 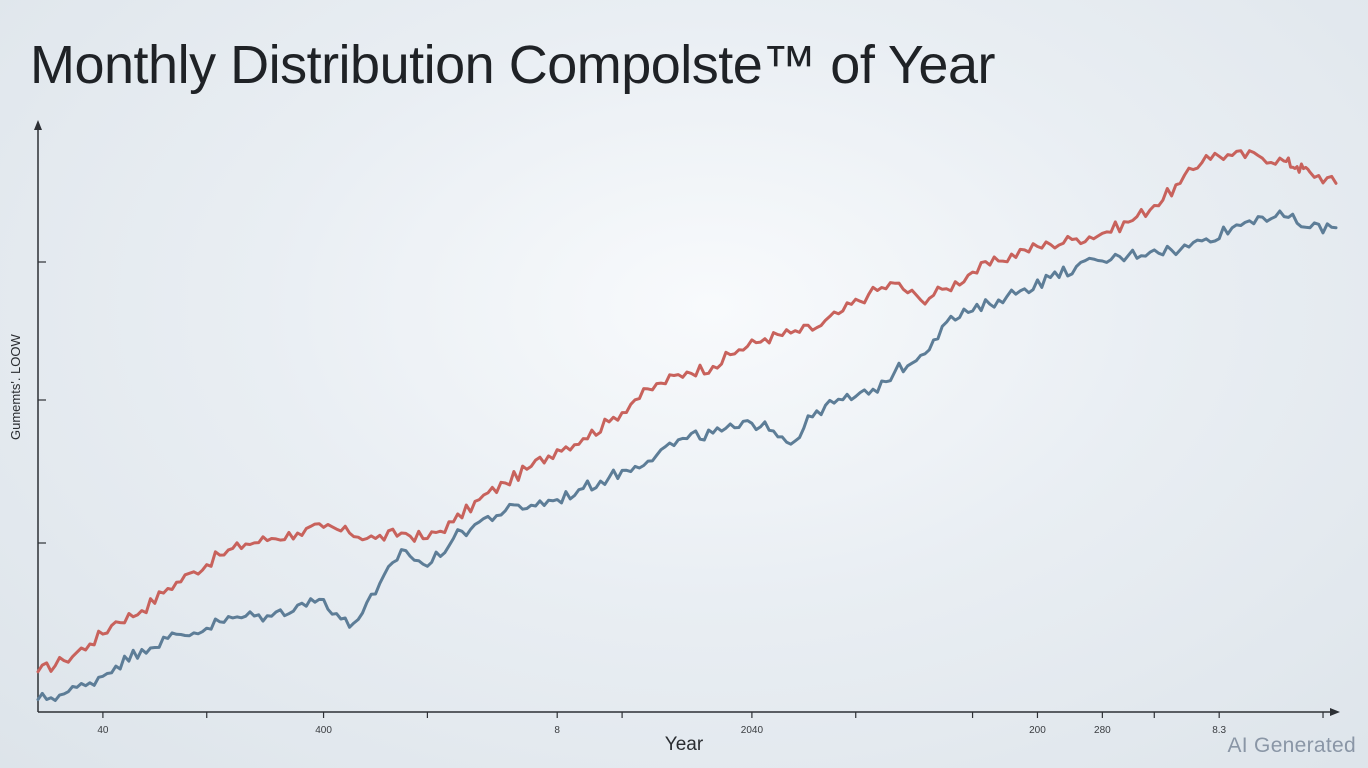 I want to click on x-tick-label: 2040, so click(x=752, y=730).